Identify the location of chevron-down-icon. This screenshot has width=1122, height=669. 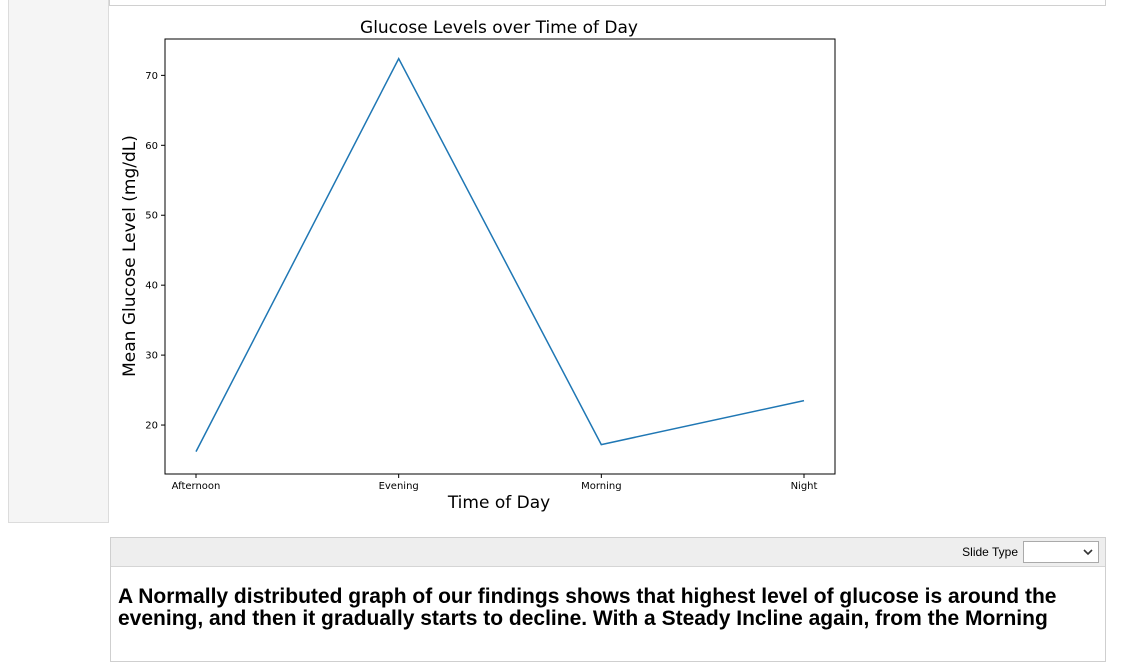
(1088, 552).